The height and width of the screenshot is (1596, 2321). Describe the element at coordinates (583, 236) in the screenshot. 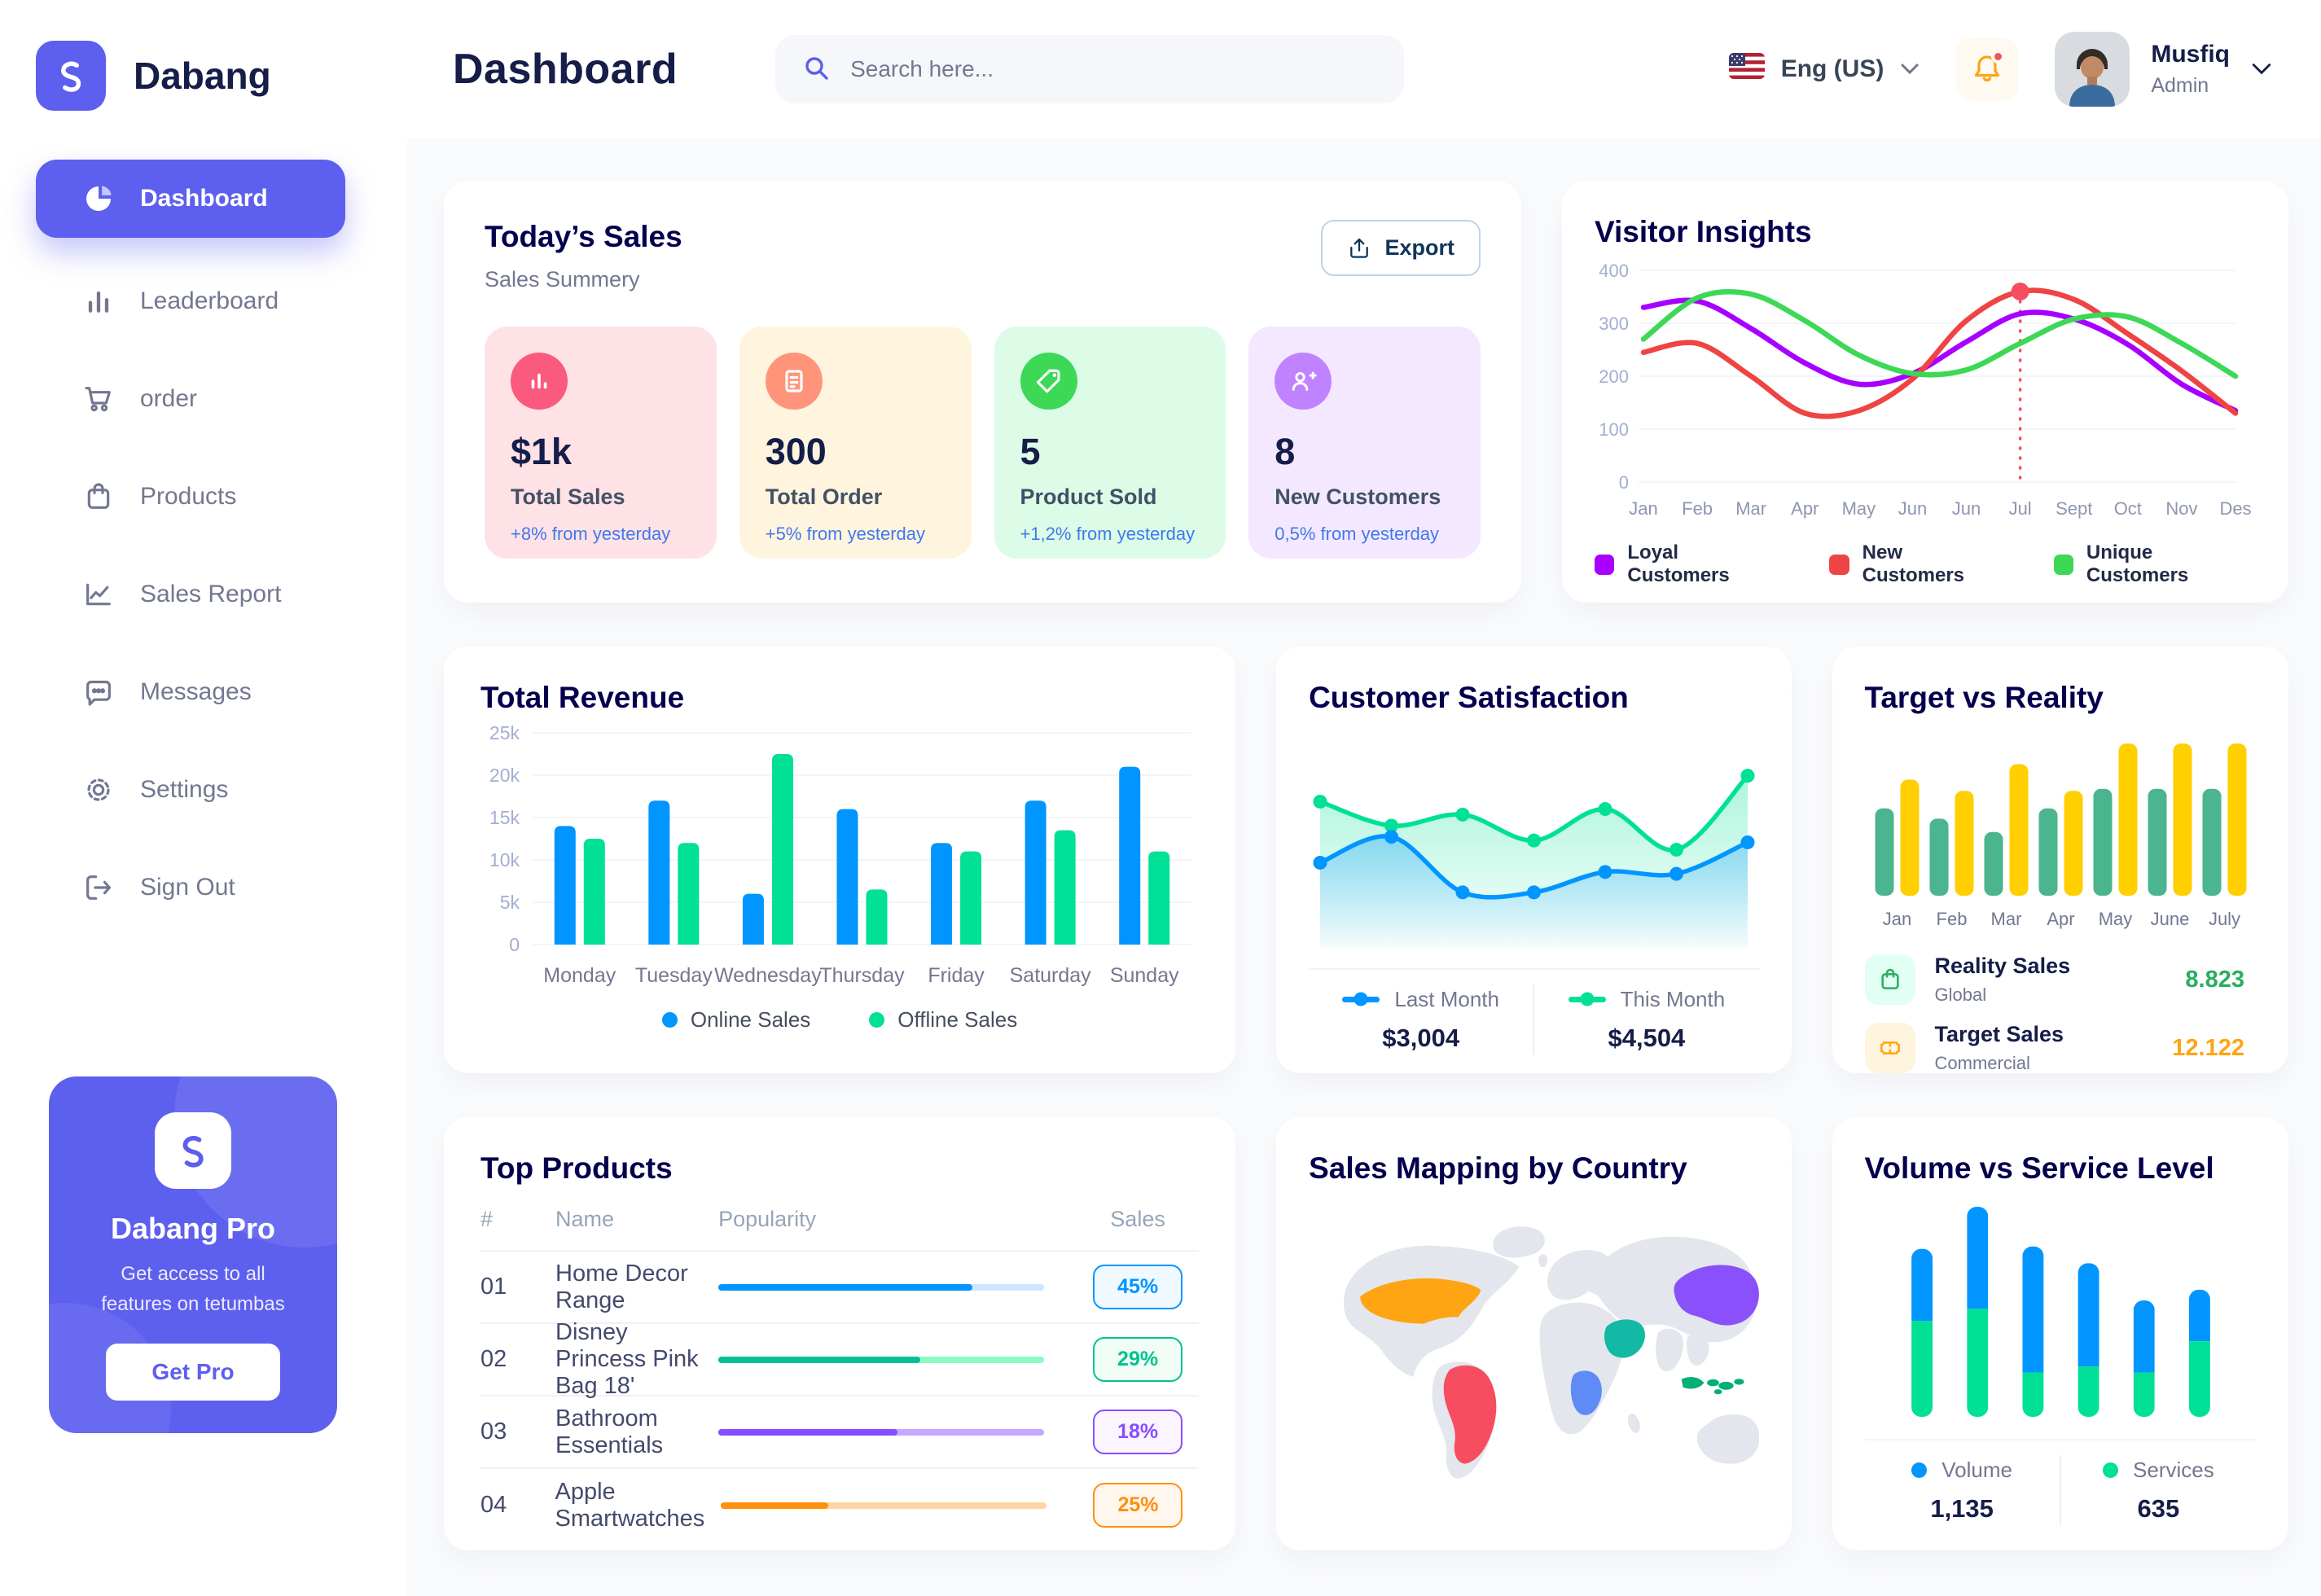

I see `todays-sales-title: Today’s Sales` at that location.